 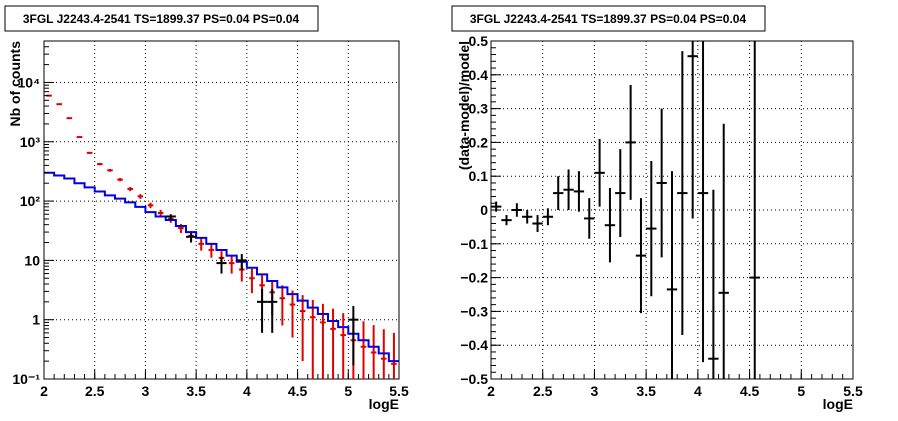 I want to click on y-tick-label: −0.3, so click(x=474, y=311).